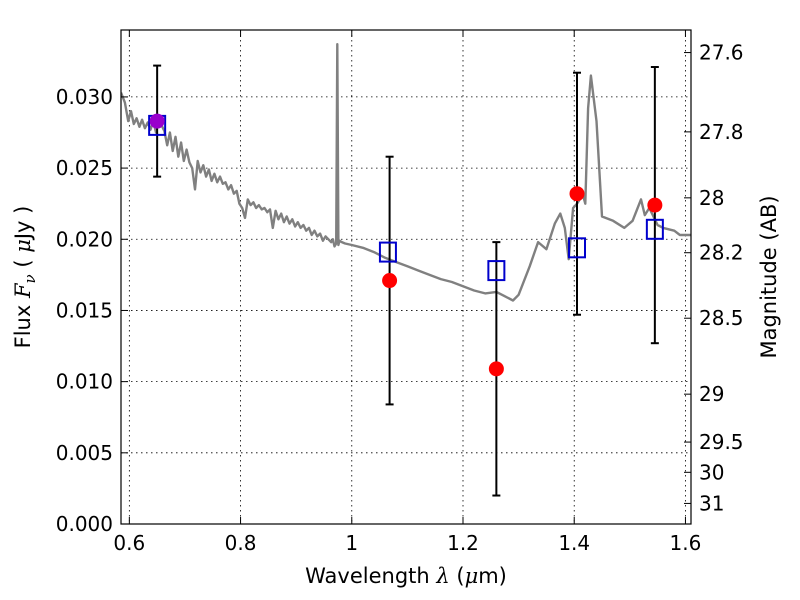 Image resolution: width=800 pixels, height=600 pixels. Describe the element at coordinates (721, 318) in the screenshot. I see `y2-tick-label: 28.5` at that location.